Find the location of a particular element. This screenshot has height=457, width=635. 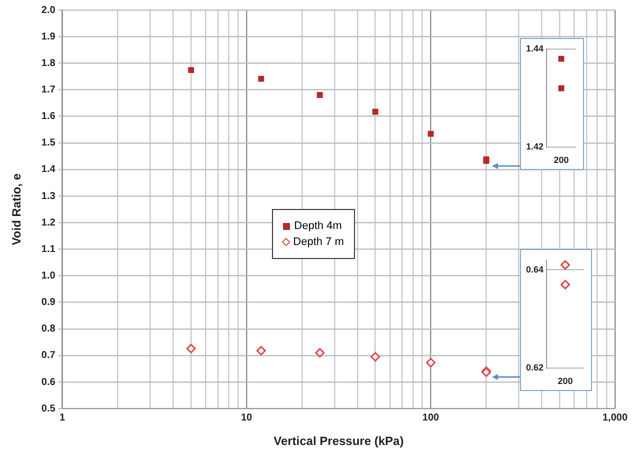

y-tick-label: 0.64 is located at coordinates (535, 269).